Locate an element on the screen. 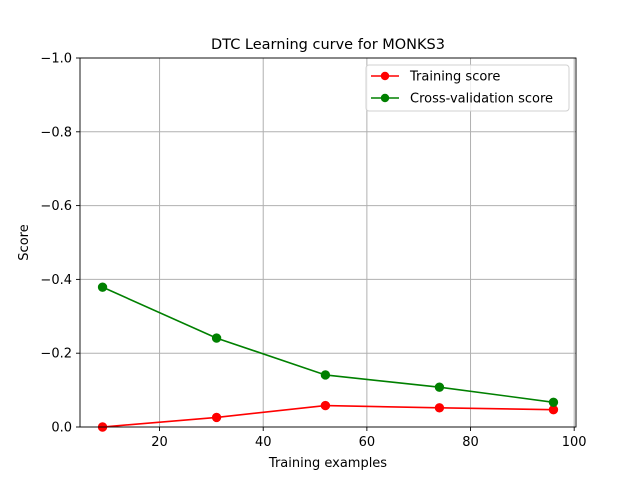  y-axis-label: Score is located at coordinates (24, 242).